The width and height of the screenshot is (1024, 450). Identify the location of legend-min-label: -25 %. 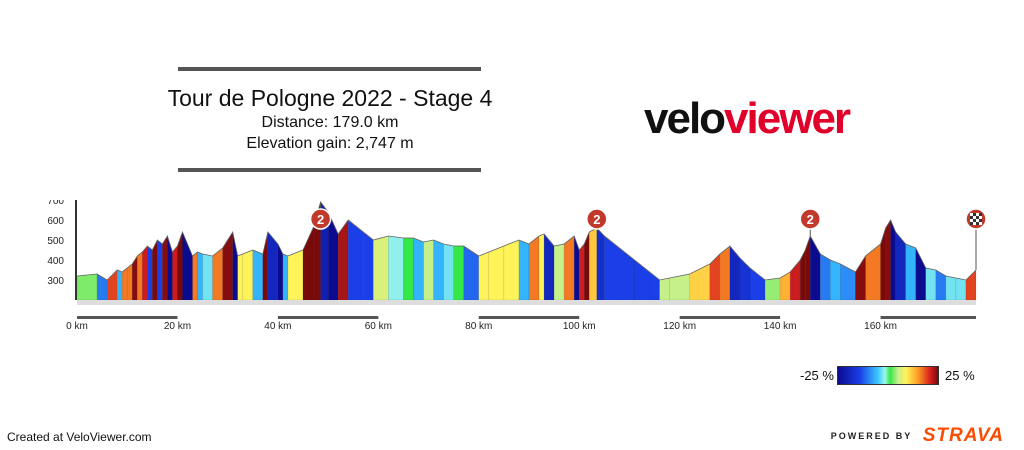
(817, 375).